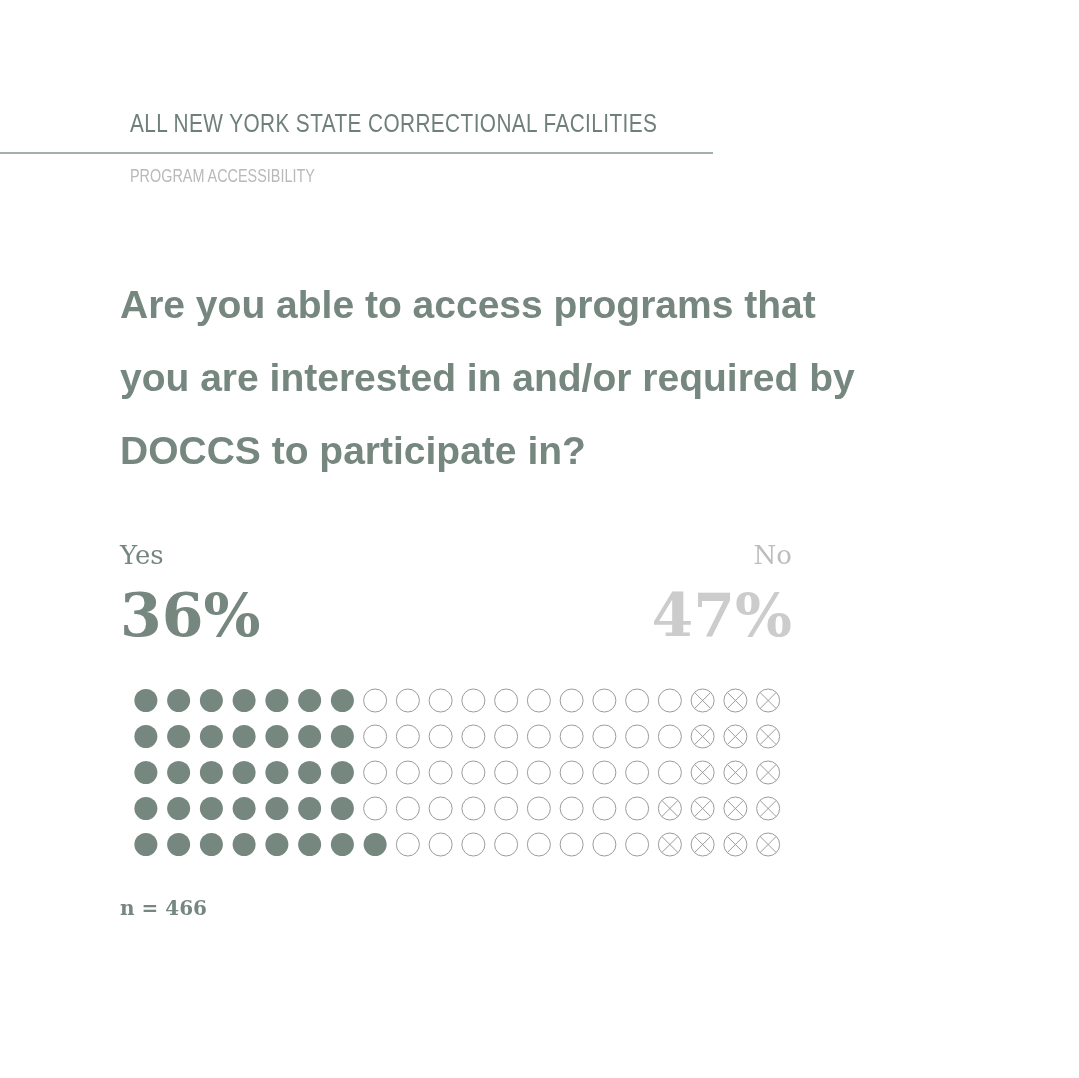 The width and height of the screenshot is (1079, 1078). What do you see at coordinates (190, 615) in the screenshot?
I see `data-label: 36%` at bounding box center [190, 615].